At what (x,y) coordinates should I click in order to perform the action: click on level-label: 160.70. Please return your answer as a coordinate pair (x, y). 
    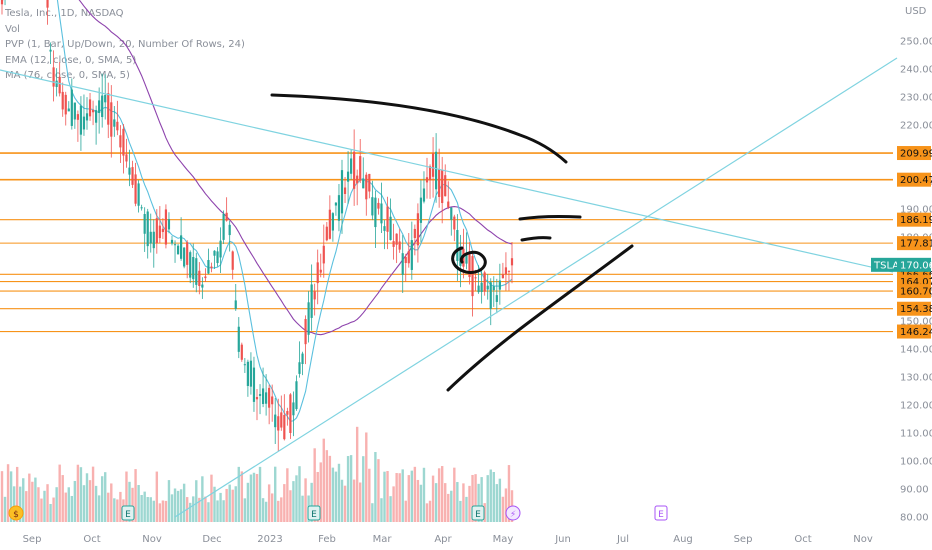
    Looking at the image, I should click on (914, 291).